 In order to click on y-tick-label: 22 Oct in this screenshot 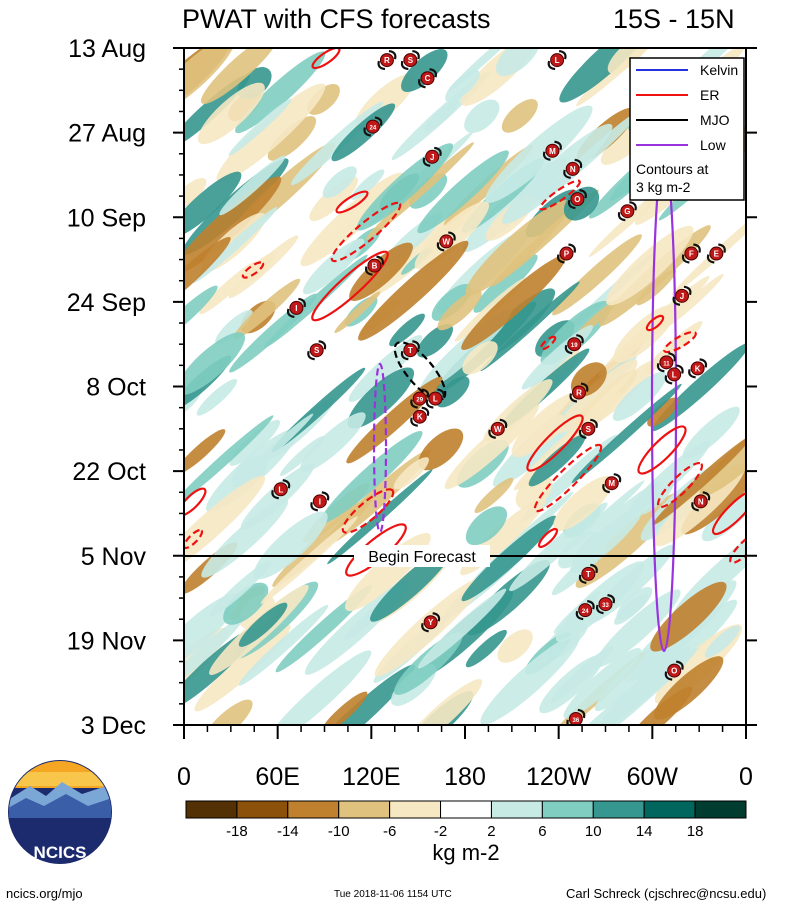, I will do `click(109, 472)`.